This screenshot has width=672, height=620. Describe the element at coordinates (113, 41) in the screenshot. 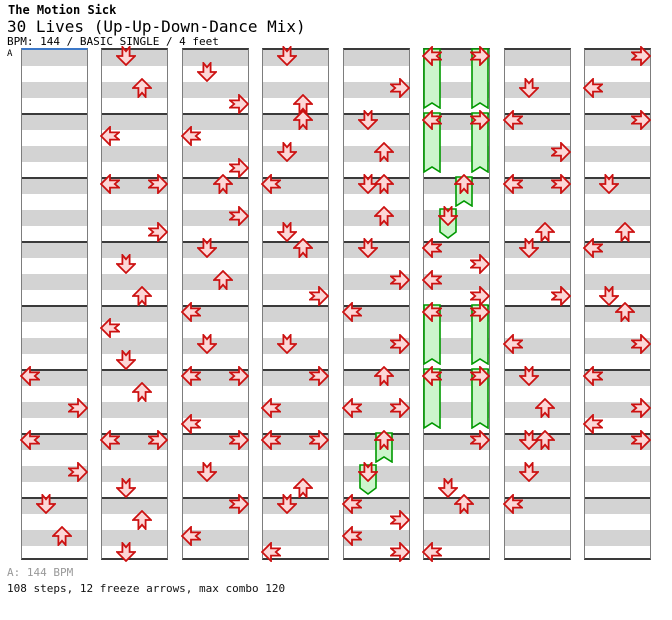

I see `chart-meta: BPM: 144 / BASIC SINGLE / 4 feet` at that location.